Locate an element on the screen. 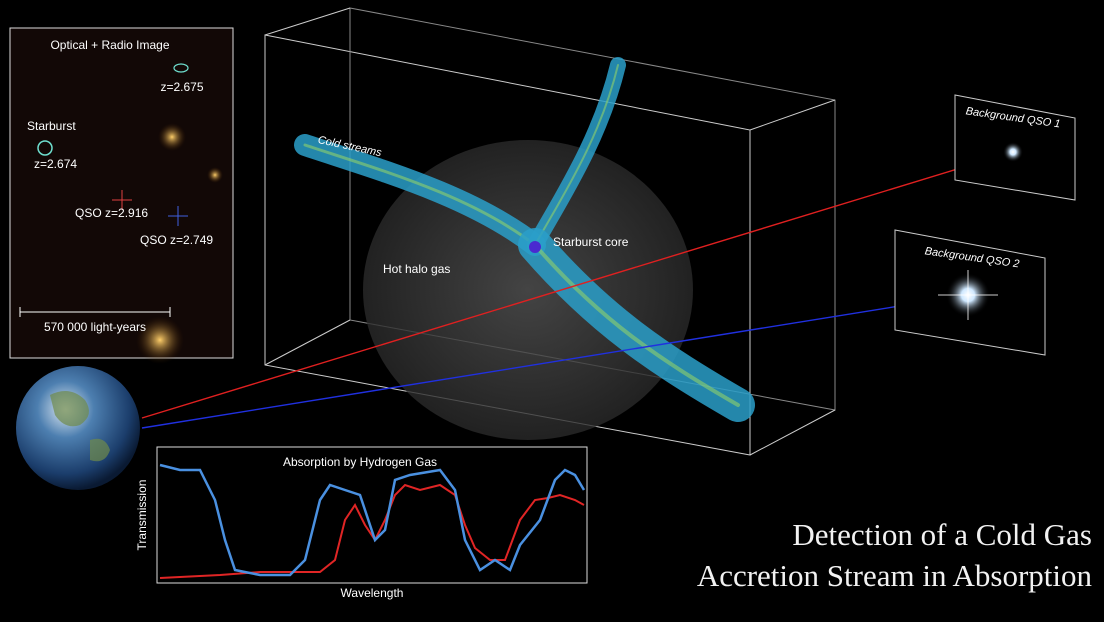 This screenshot has height=622, width=1104. spectrum-qso2 is located at coordinates (372, 520).